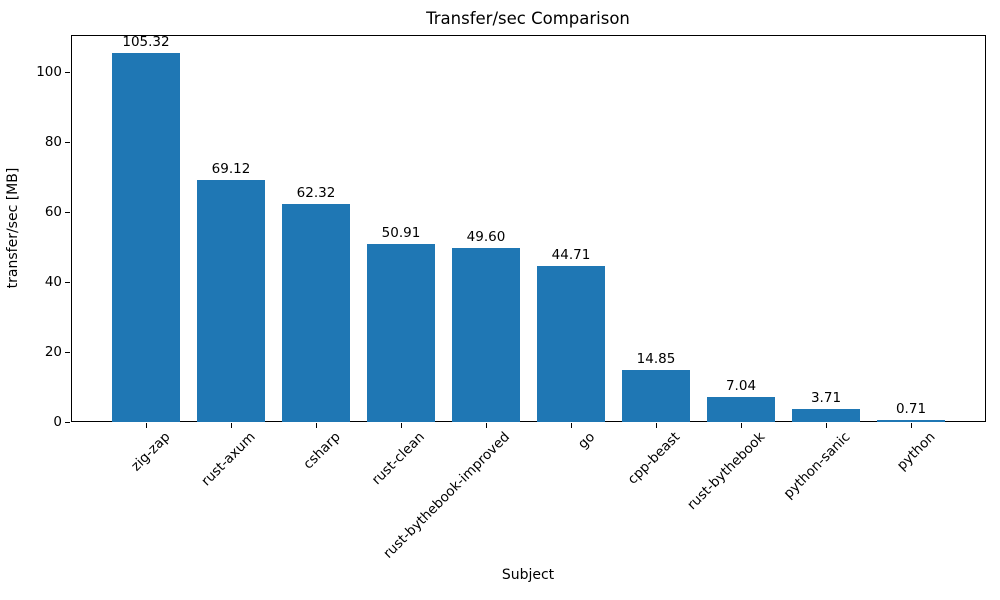 Image resolution: width=1000 pixels, height=600 pixels. I want to click on bar-python, so click(911, 420).